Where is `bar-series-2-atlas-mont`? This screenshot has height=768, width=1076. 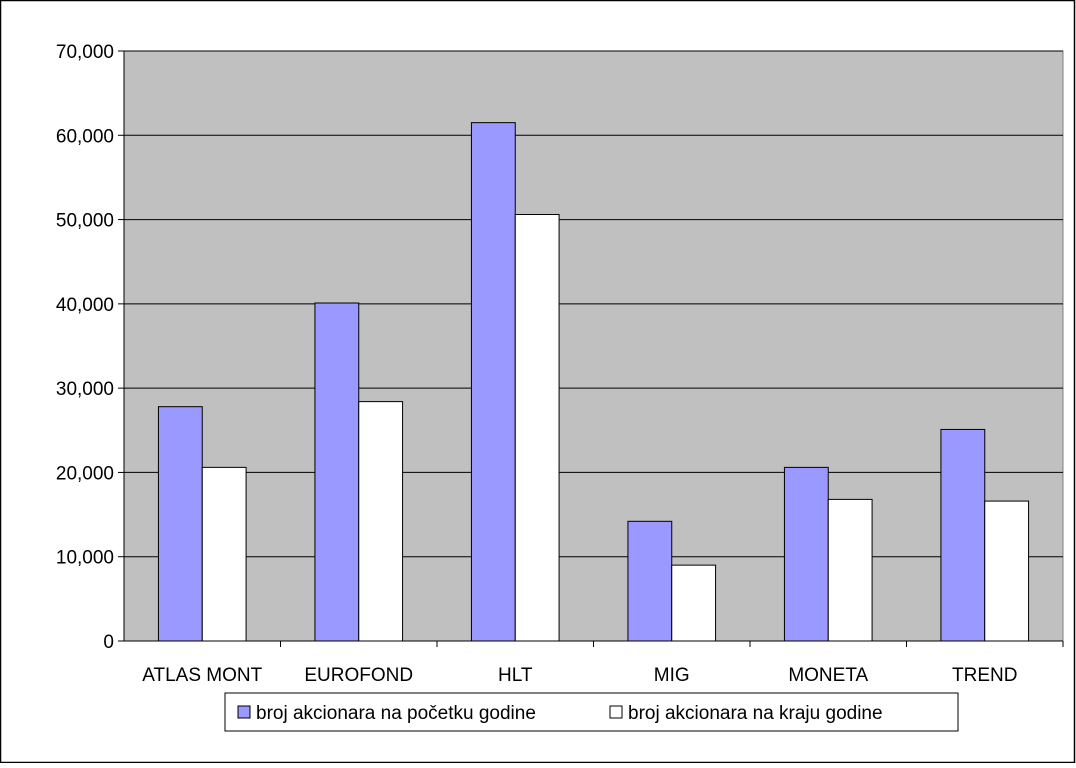
bar-series-2-atlas-mont is located at coordinates (224, 554).